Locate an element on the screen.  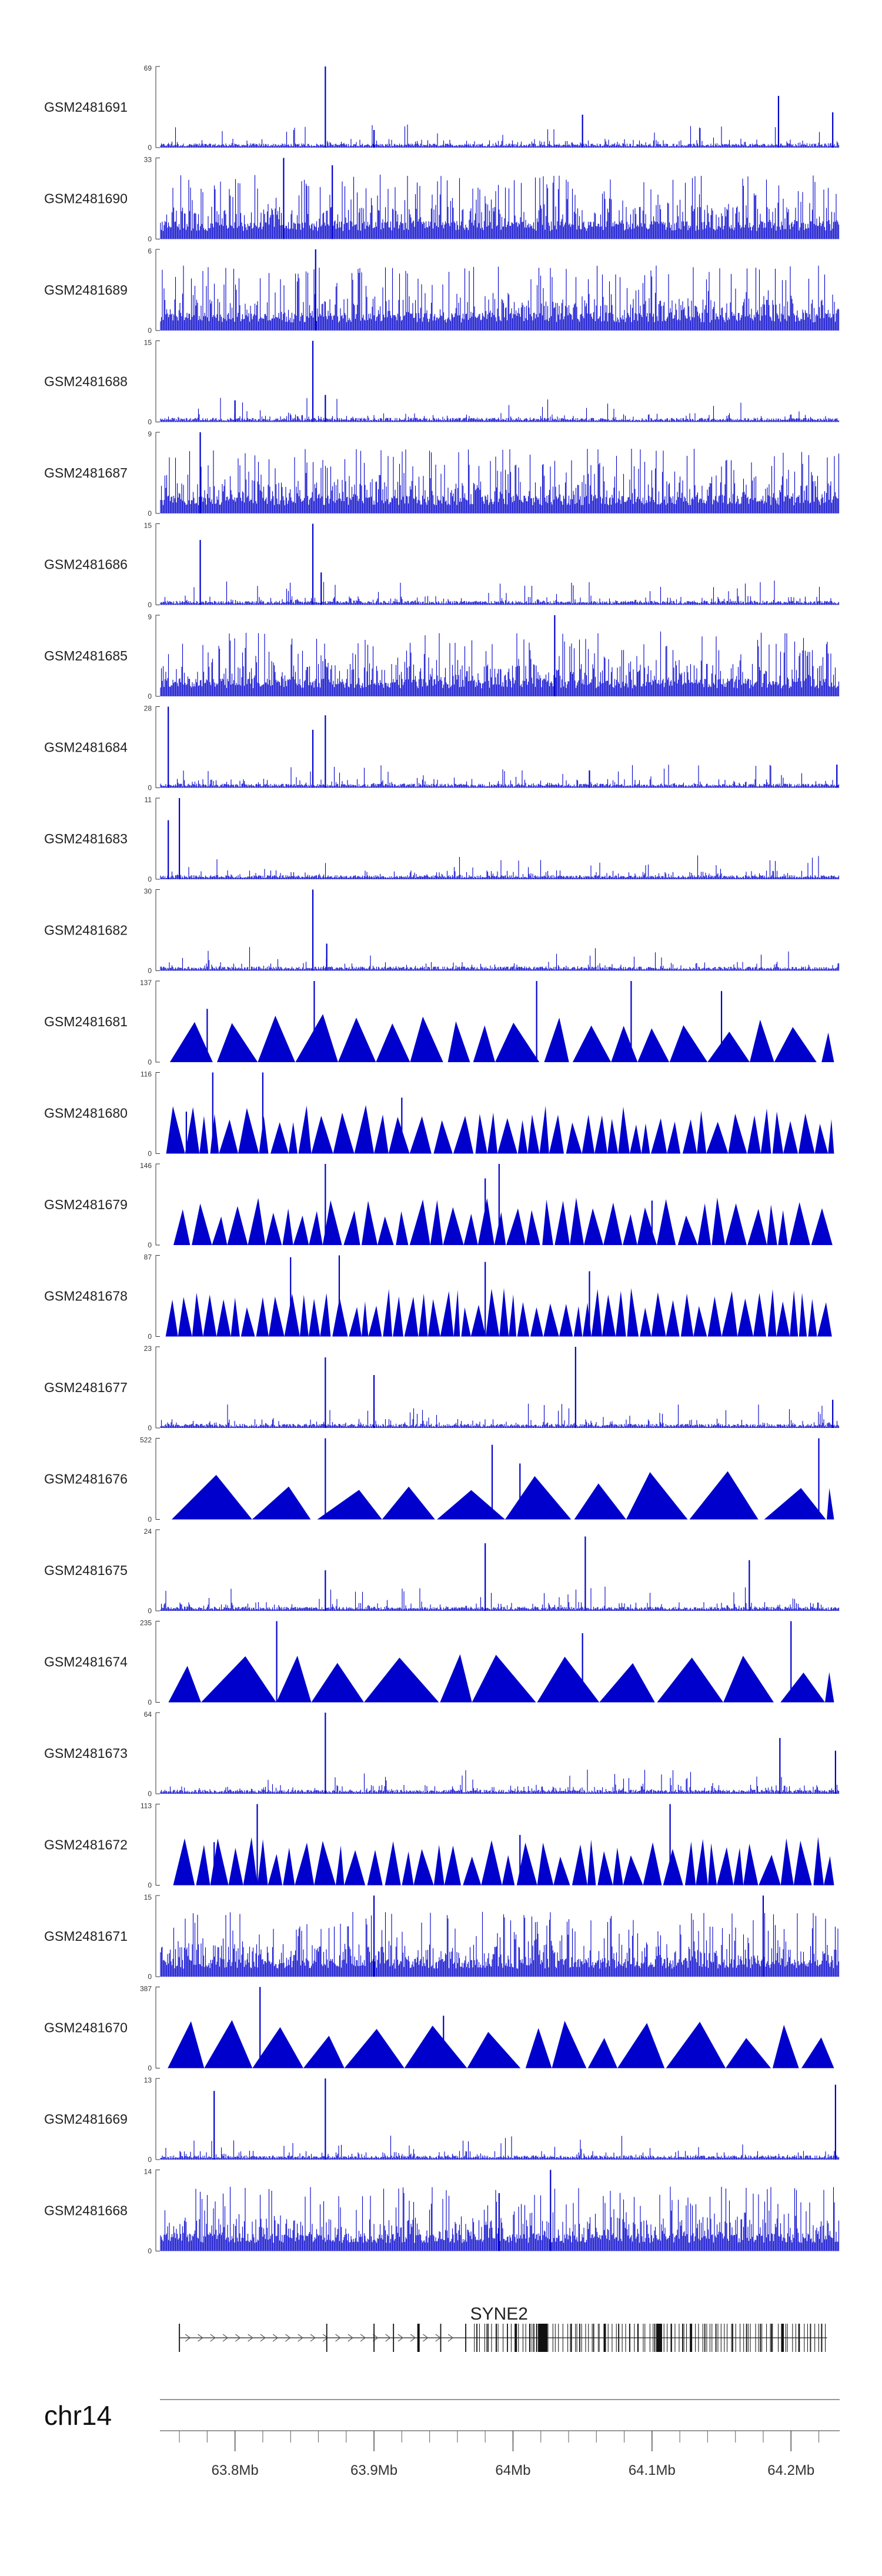
y-max-label: 15 is located at coordinates (148, 343).